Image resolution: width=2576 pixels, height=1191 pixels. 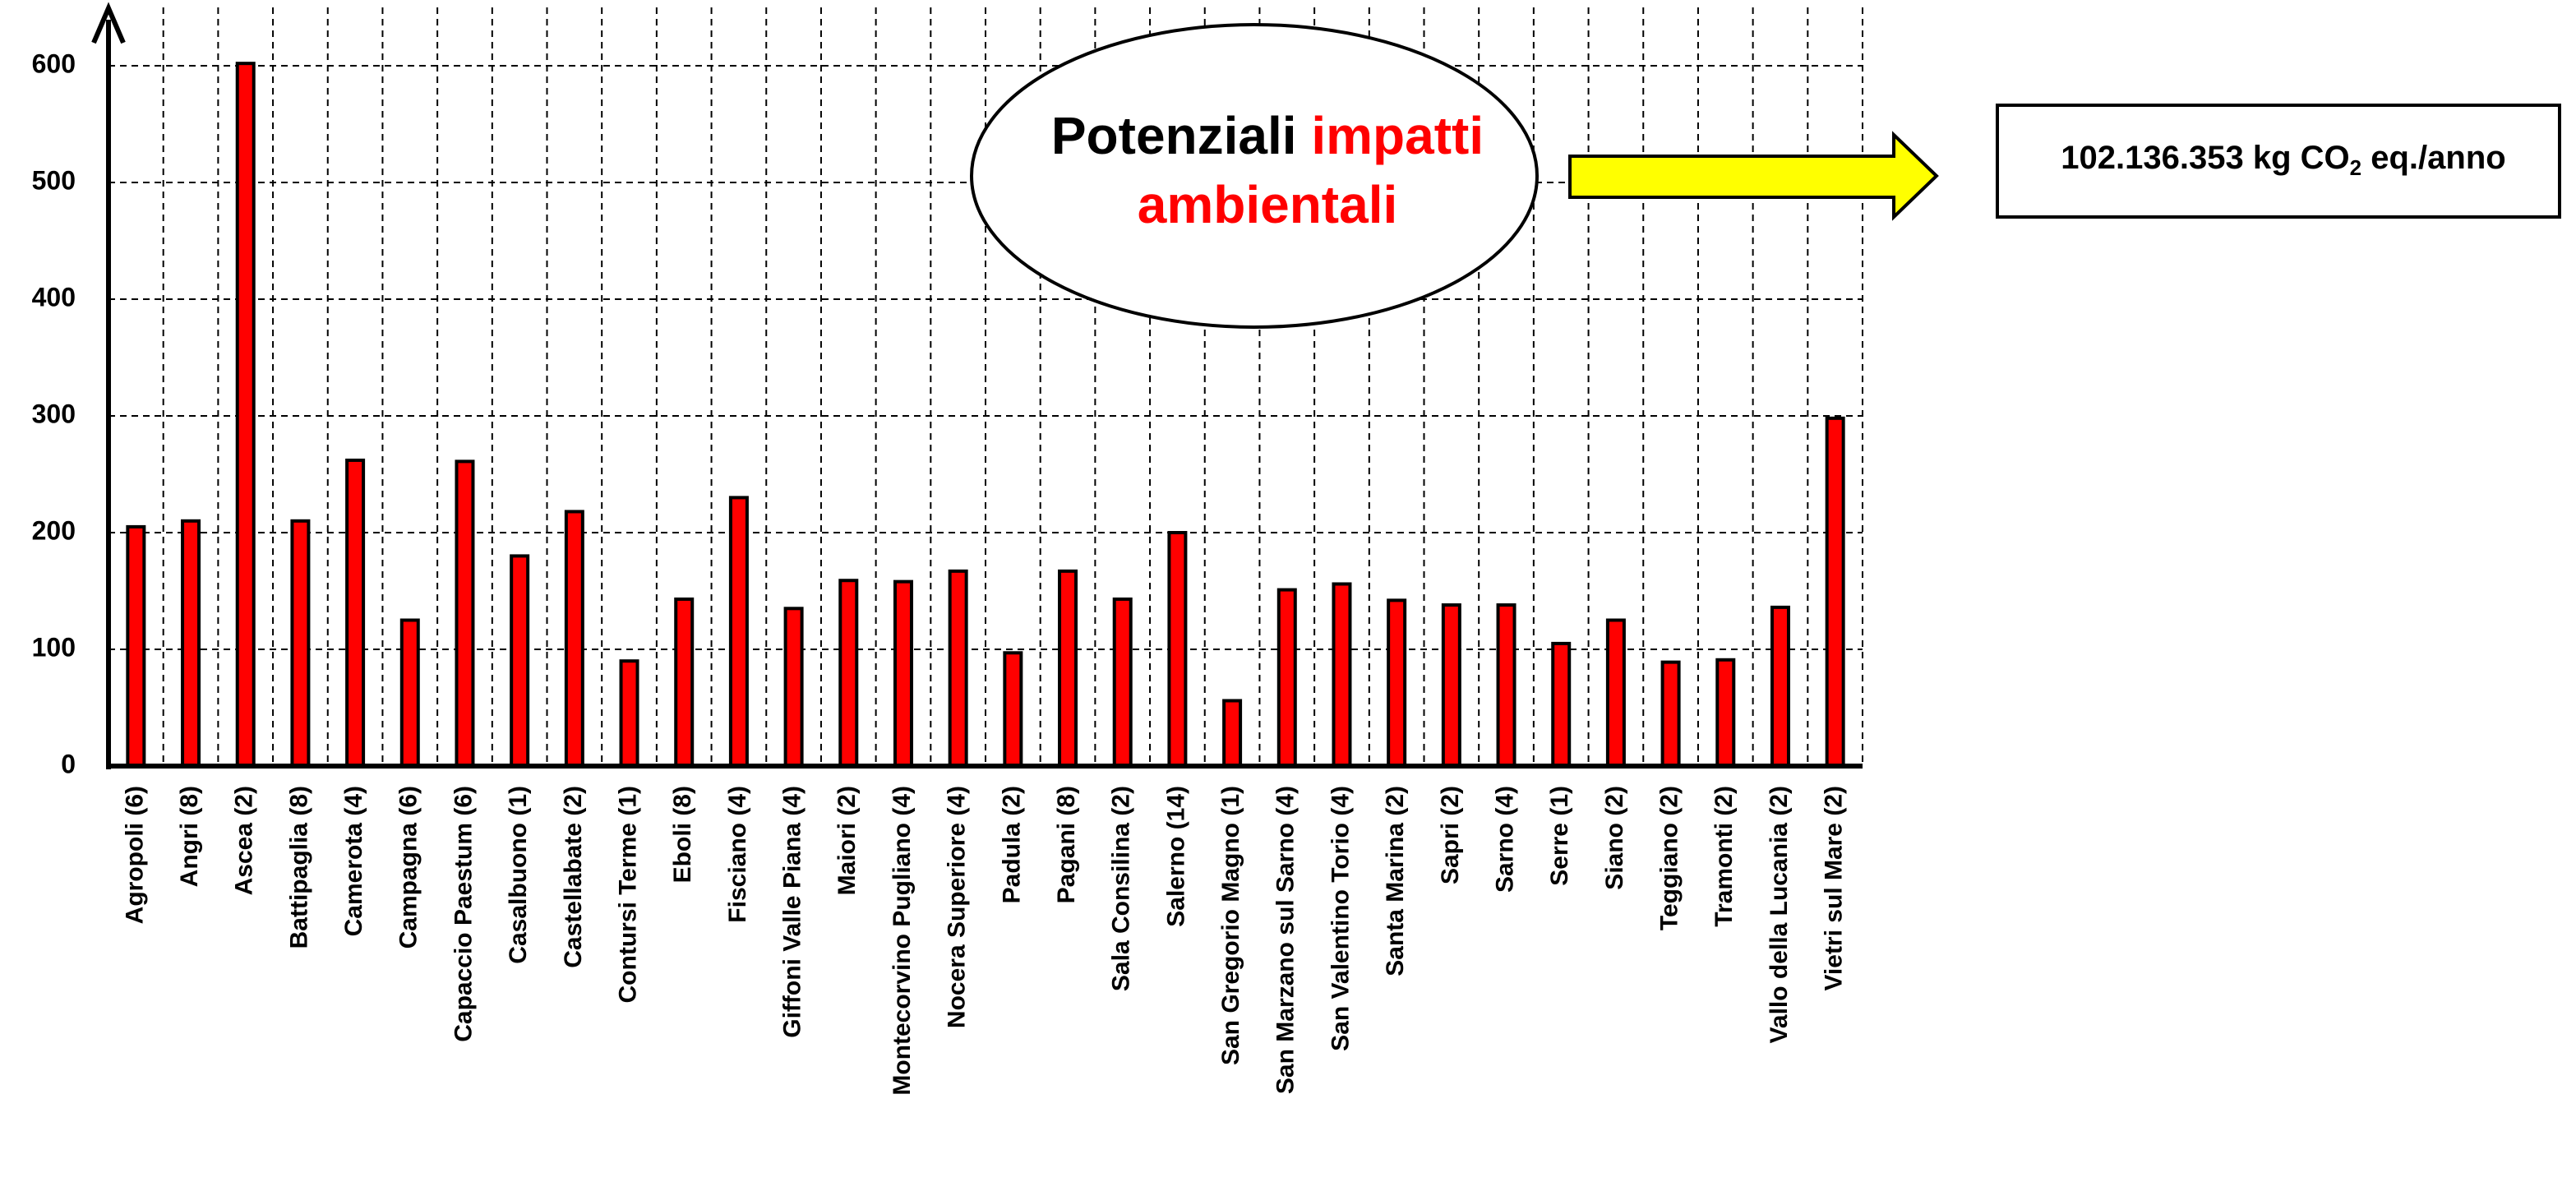 I want to click on x-tick-label: Giffoni Valle Piana (4), so click(x=793, y=912).